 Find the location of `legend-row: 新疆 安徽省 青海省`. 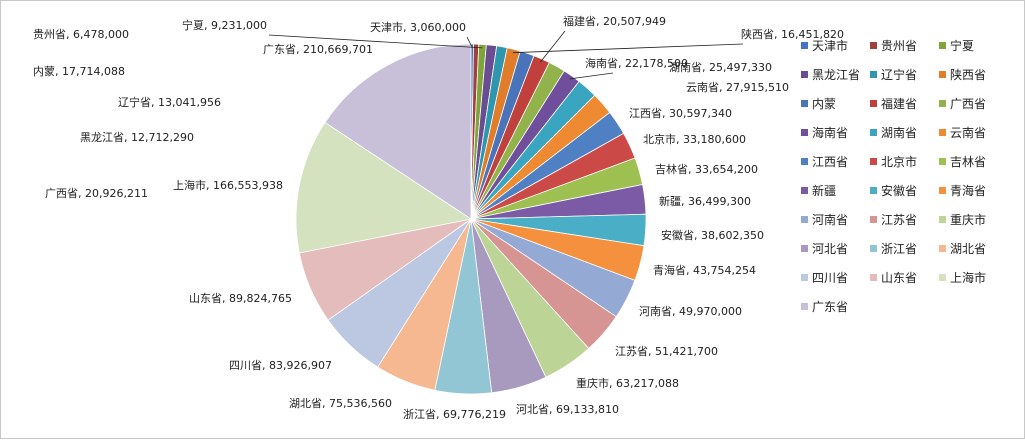

legend-row: 新疆 安徽省 青海省 is located at coordinates (911, 196).